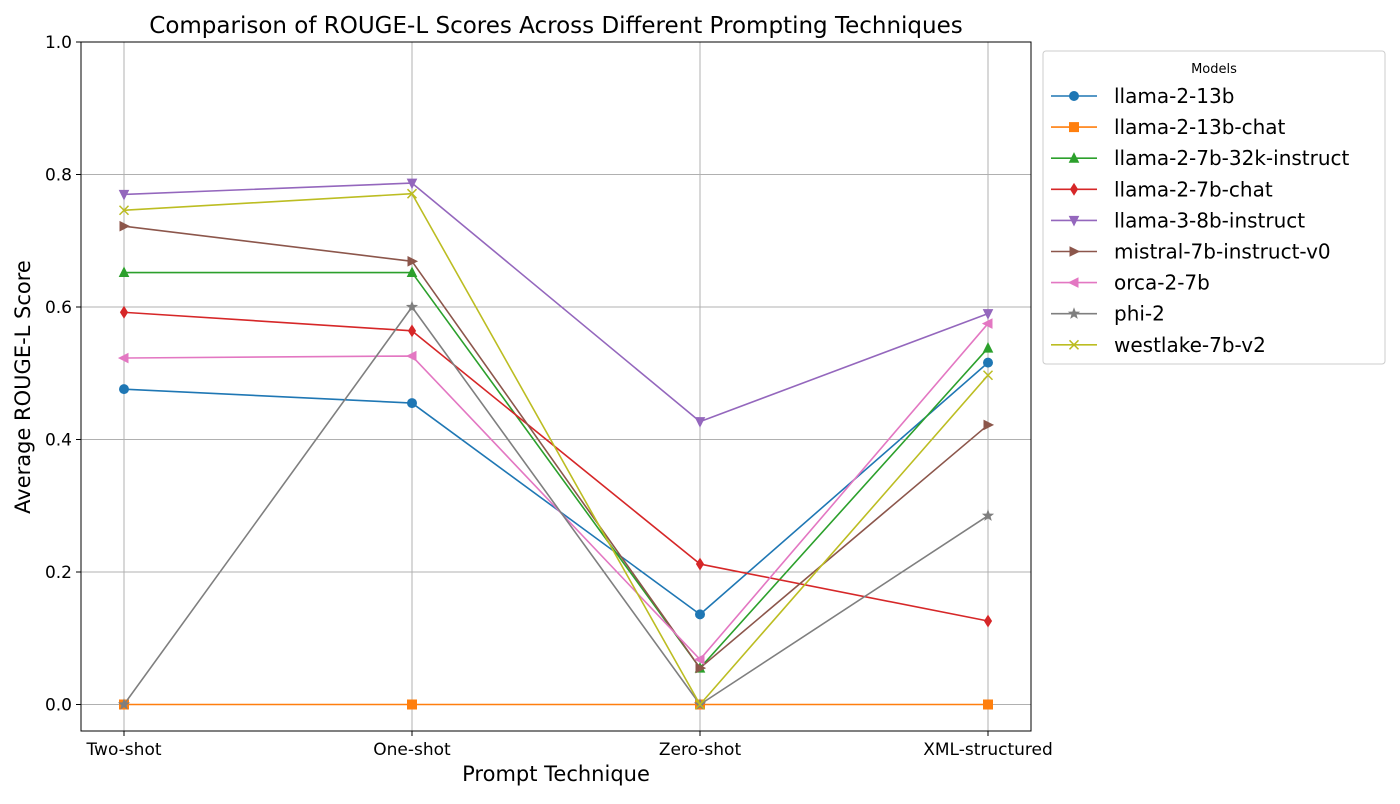 This screenshot has height=804, width=1400. I want to click on x-tick-label: One-shot, so click(412, 750).